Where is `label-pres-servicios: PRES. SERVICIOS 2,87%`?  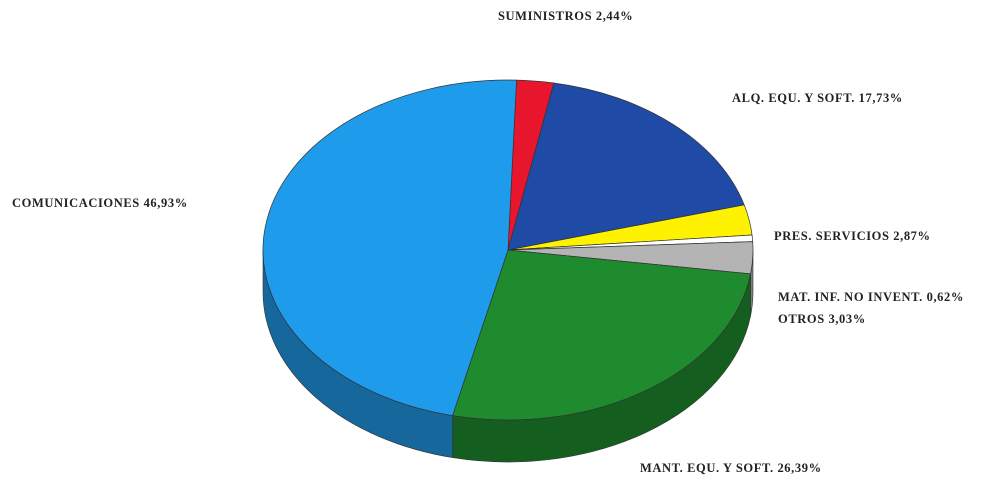 label-pres-servicios: PRES. SERVICIOS 2,87% is located at coordinates (852, 236).